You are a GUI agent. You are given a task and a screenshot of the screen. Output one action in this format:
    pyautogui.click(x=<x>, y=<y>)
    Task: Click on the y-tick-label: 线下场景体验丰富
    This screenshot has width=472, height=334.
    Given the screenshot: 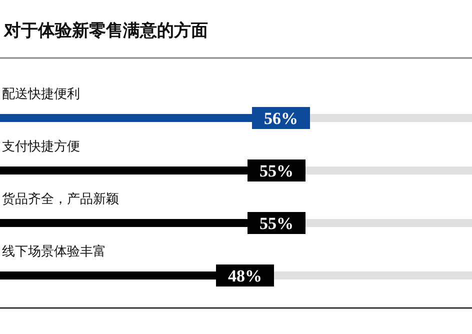 What is the action you would take?
    pyautogui.click(x=54, y=252)
    